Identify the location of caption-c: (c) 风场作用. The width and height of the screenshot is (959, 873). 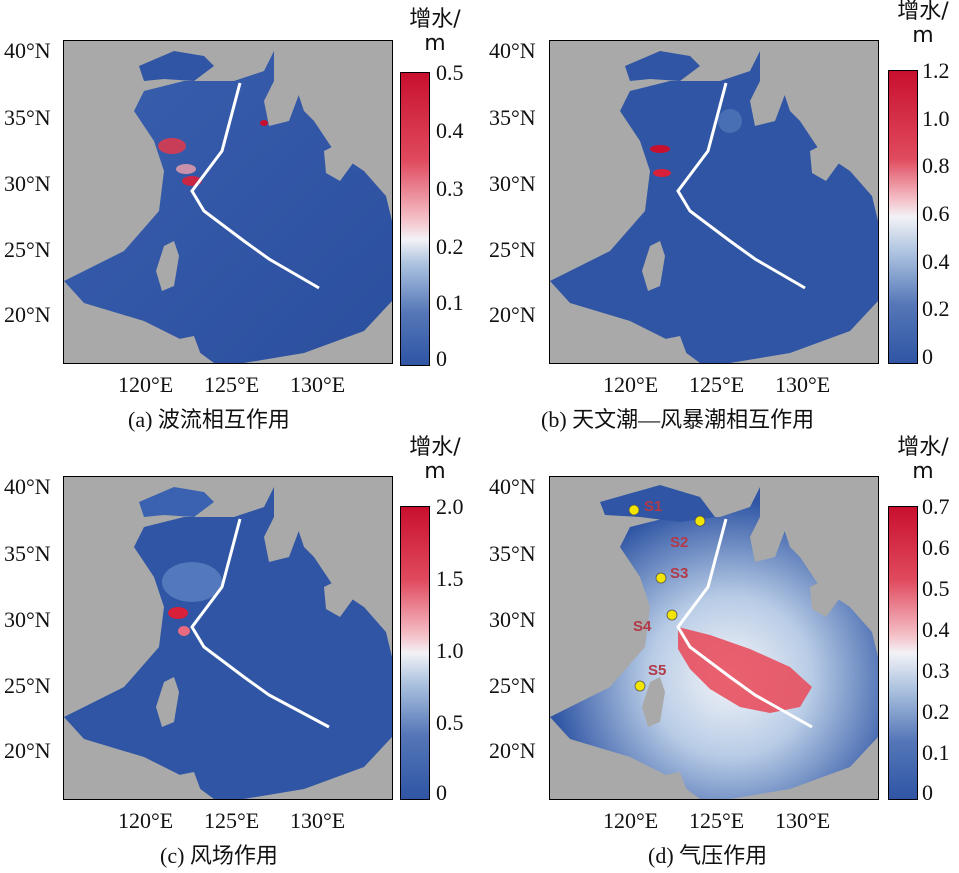
(219, 855).